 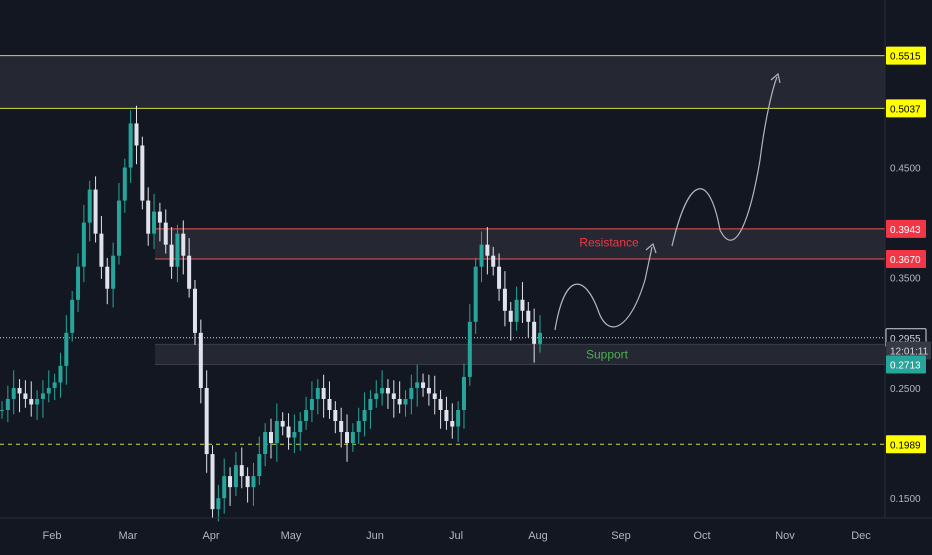 I want to click on price-label-text: 0.1989, so click(x=905, y=445).